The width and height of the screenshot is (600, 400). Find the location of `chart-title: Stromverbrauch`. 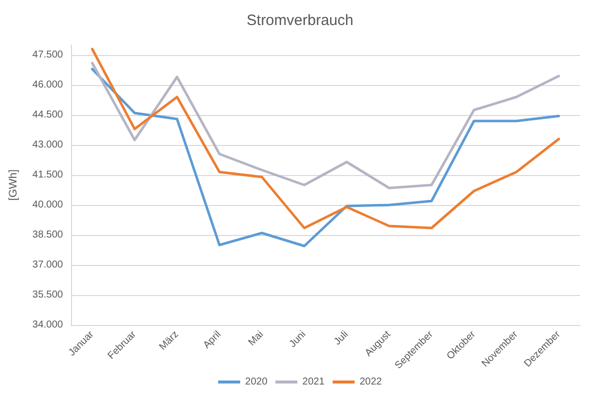

chart-title: Stromverbrauch is located at coordinates (300, 20).